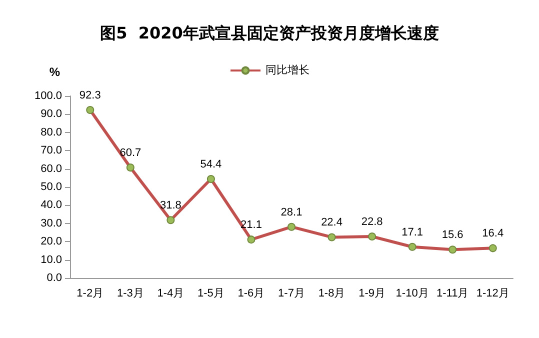 The height and width of the screenshot is (338, 539). I want to click on x-tick-label: 1-12月, so click(493, 294).